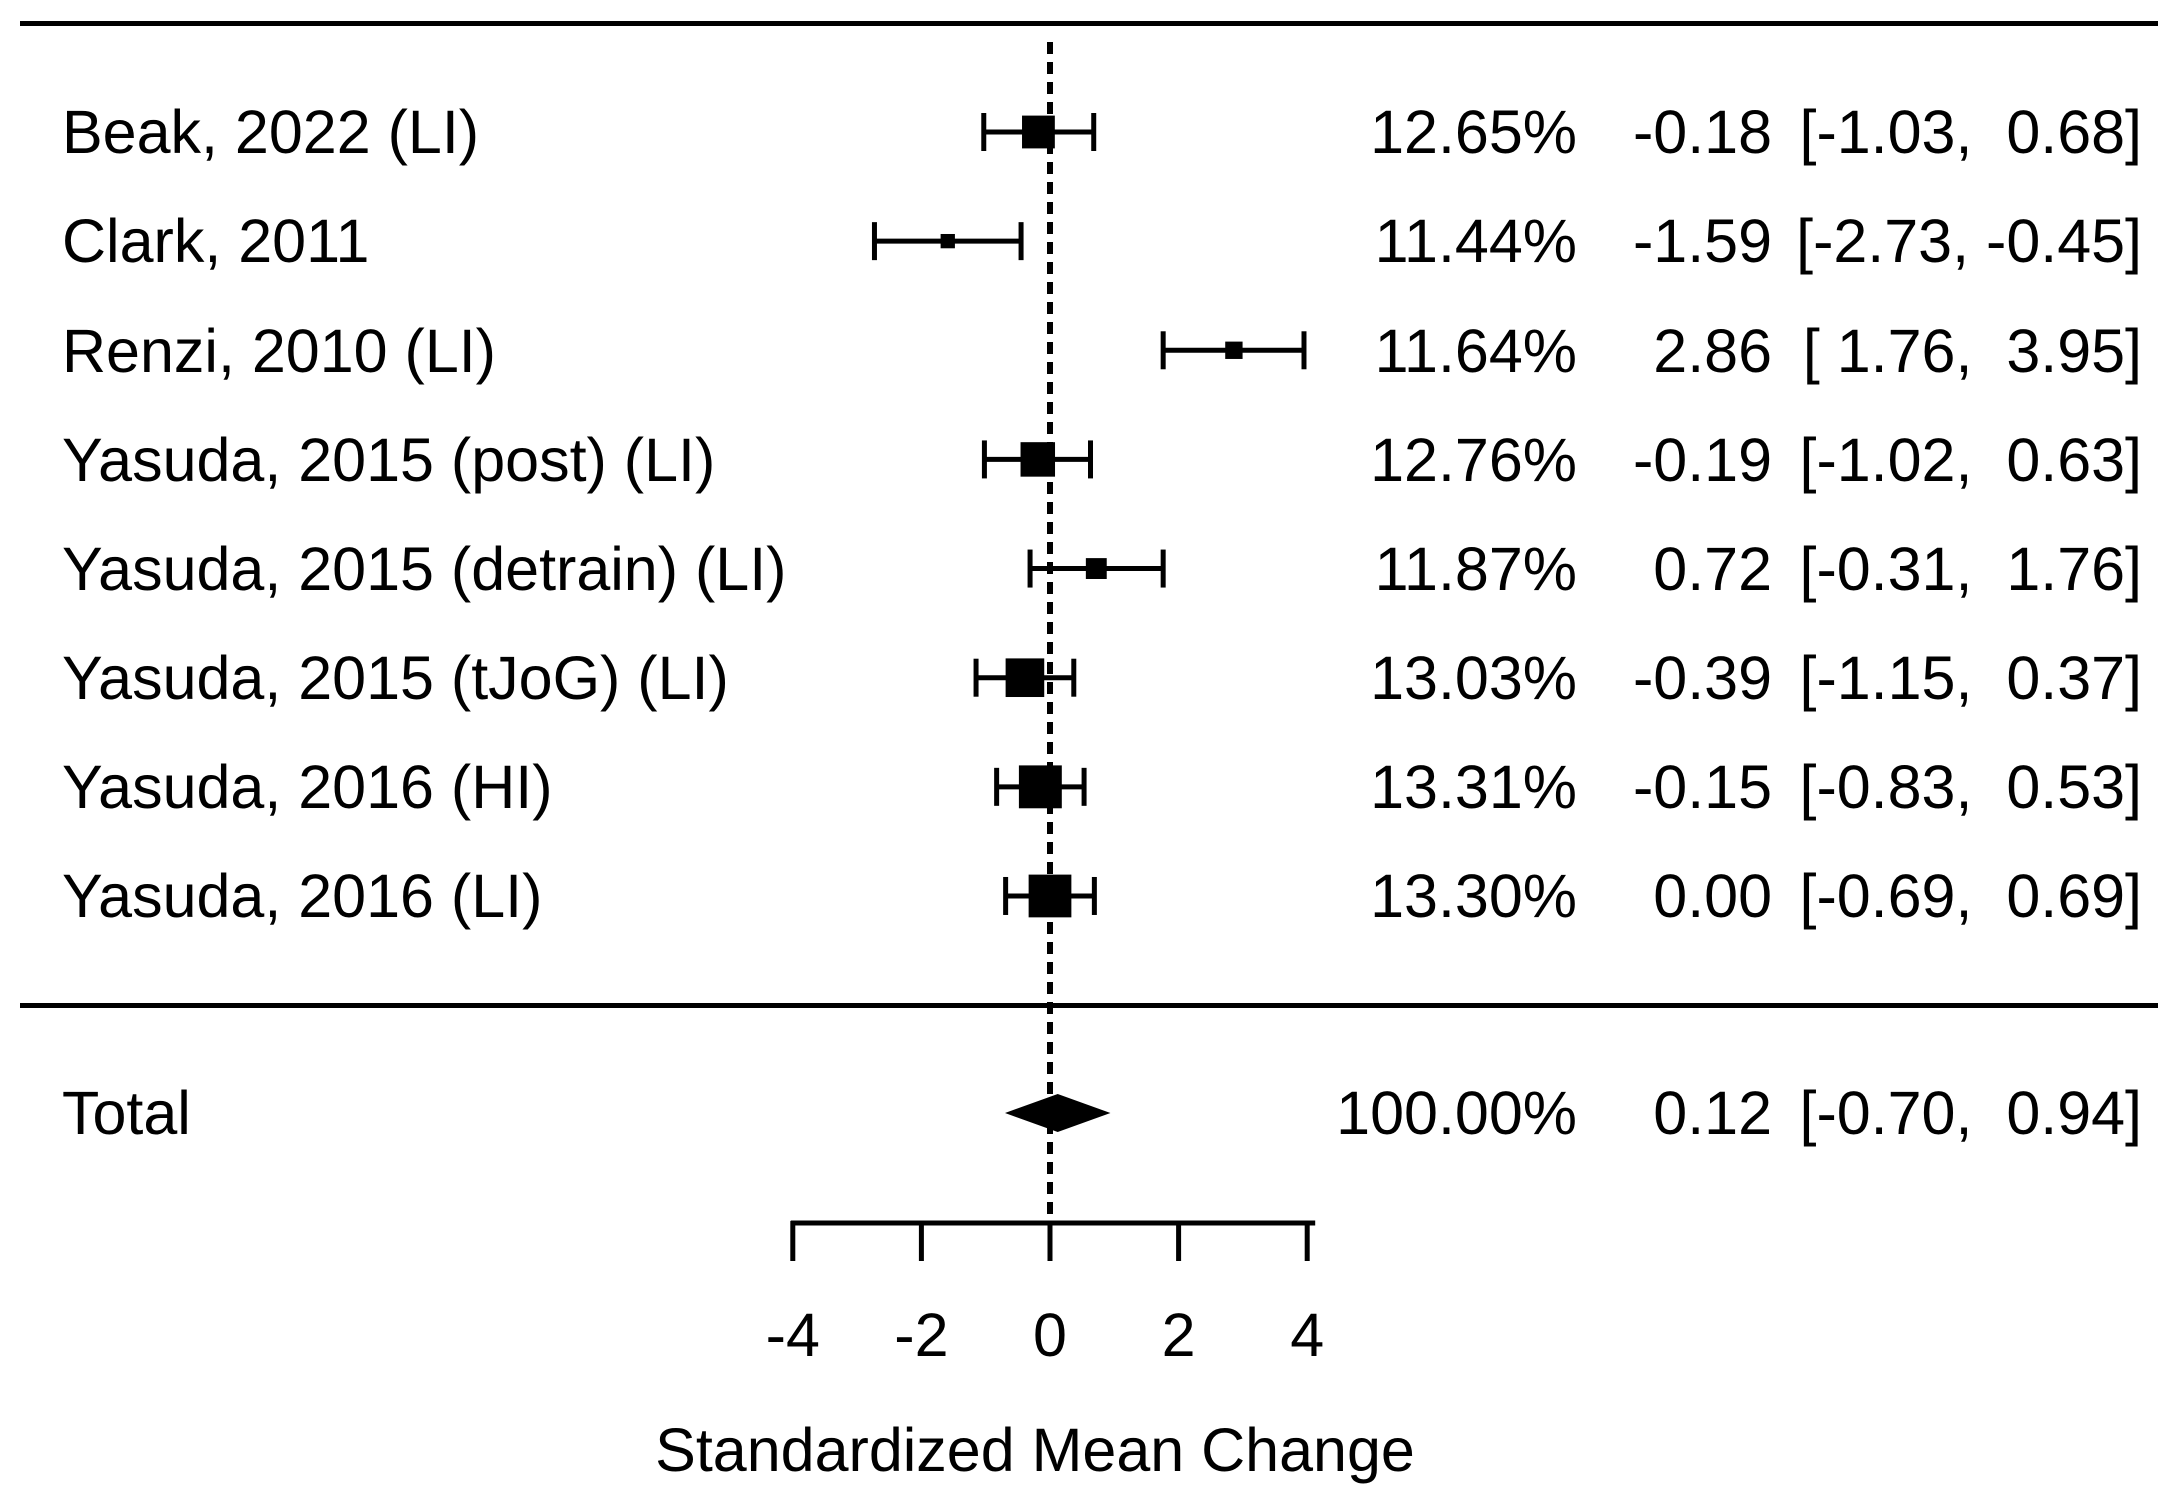  Describe the element at coordinates (1712, 1113) in the screenshot. I see `total-estimate: 0.12` at that location.